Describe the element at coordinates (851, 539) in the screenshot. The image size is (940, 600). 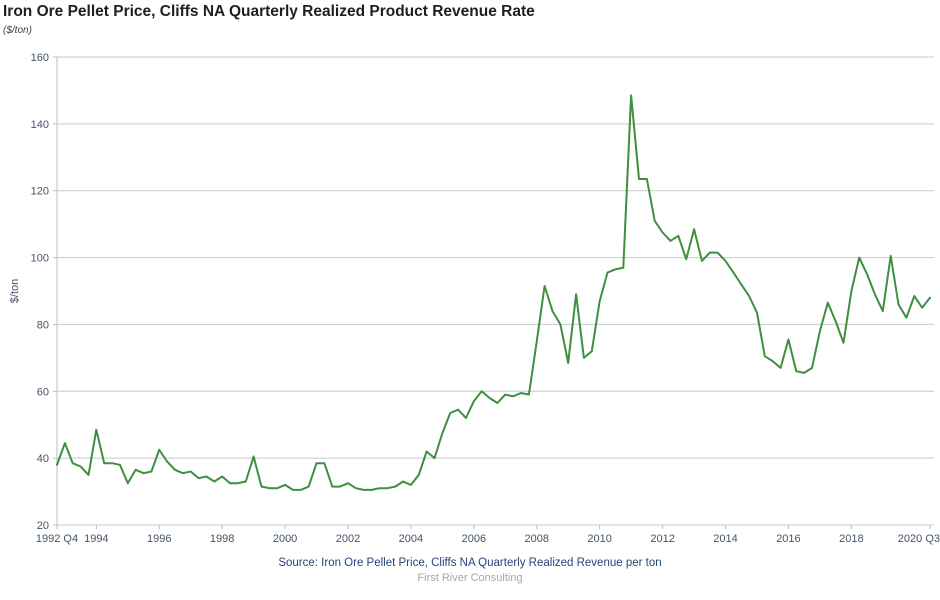
I see `x-tick-label: 2018` at that location.